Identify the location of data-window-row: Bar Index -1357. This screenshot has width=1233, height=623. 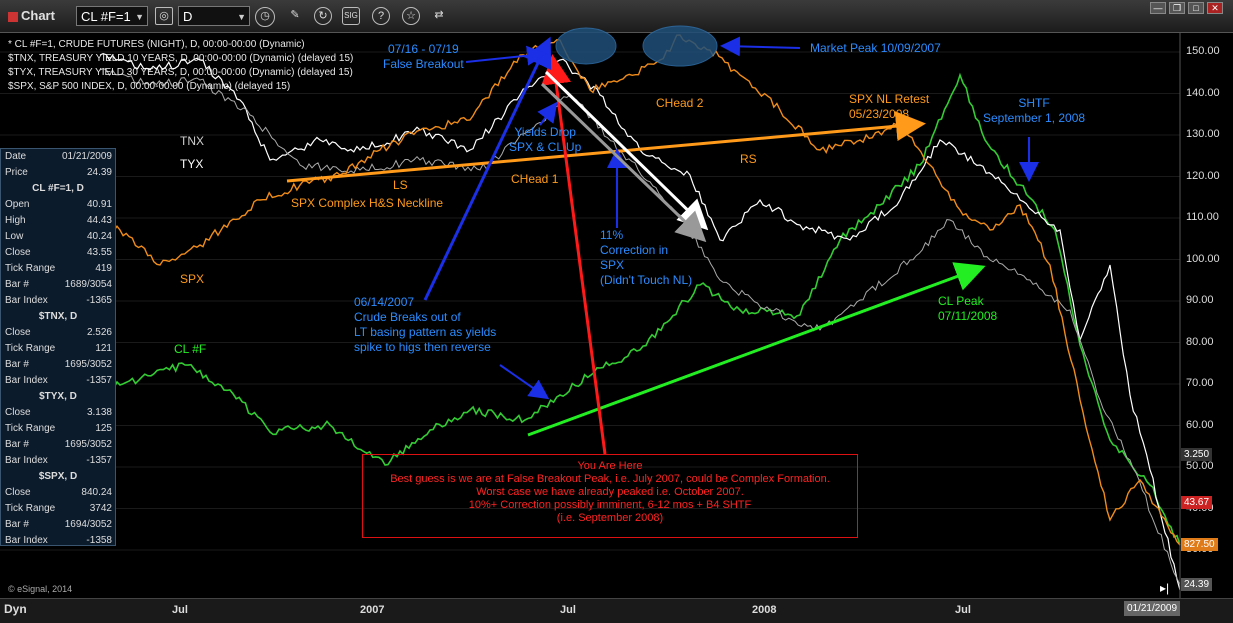
(58, 461).